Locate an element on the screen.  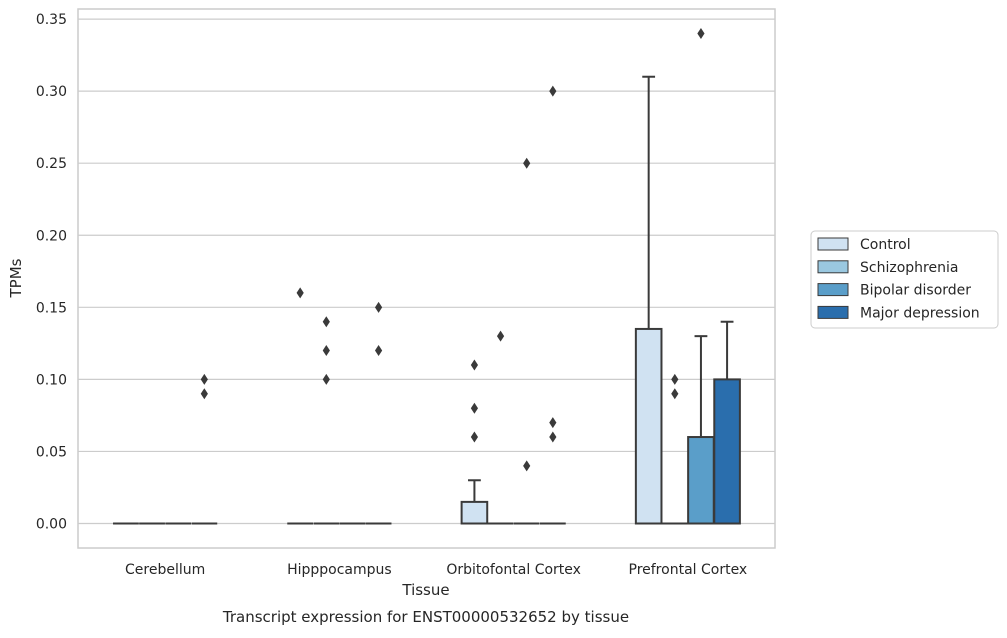
legend-box is located at coordinates (904, 279).